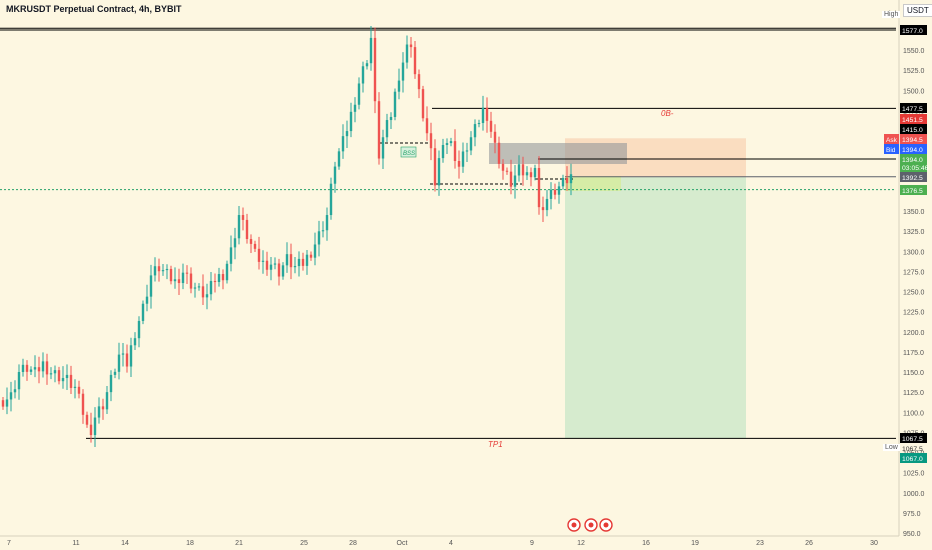  I want to click on price-label-text: 1577.0, so click(912, 31).